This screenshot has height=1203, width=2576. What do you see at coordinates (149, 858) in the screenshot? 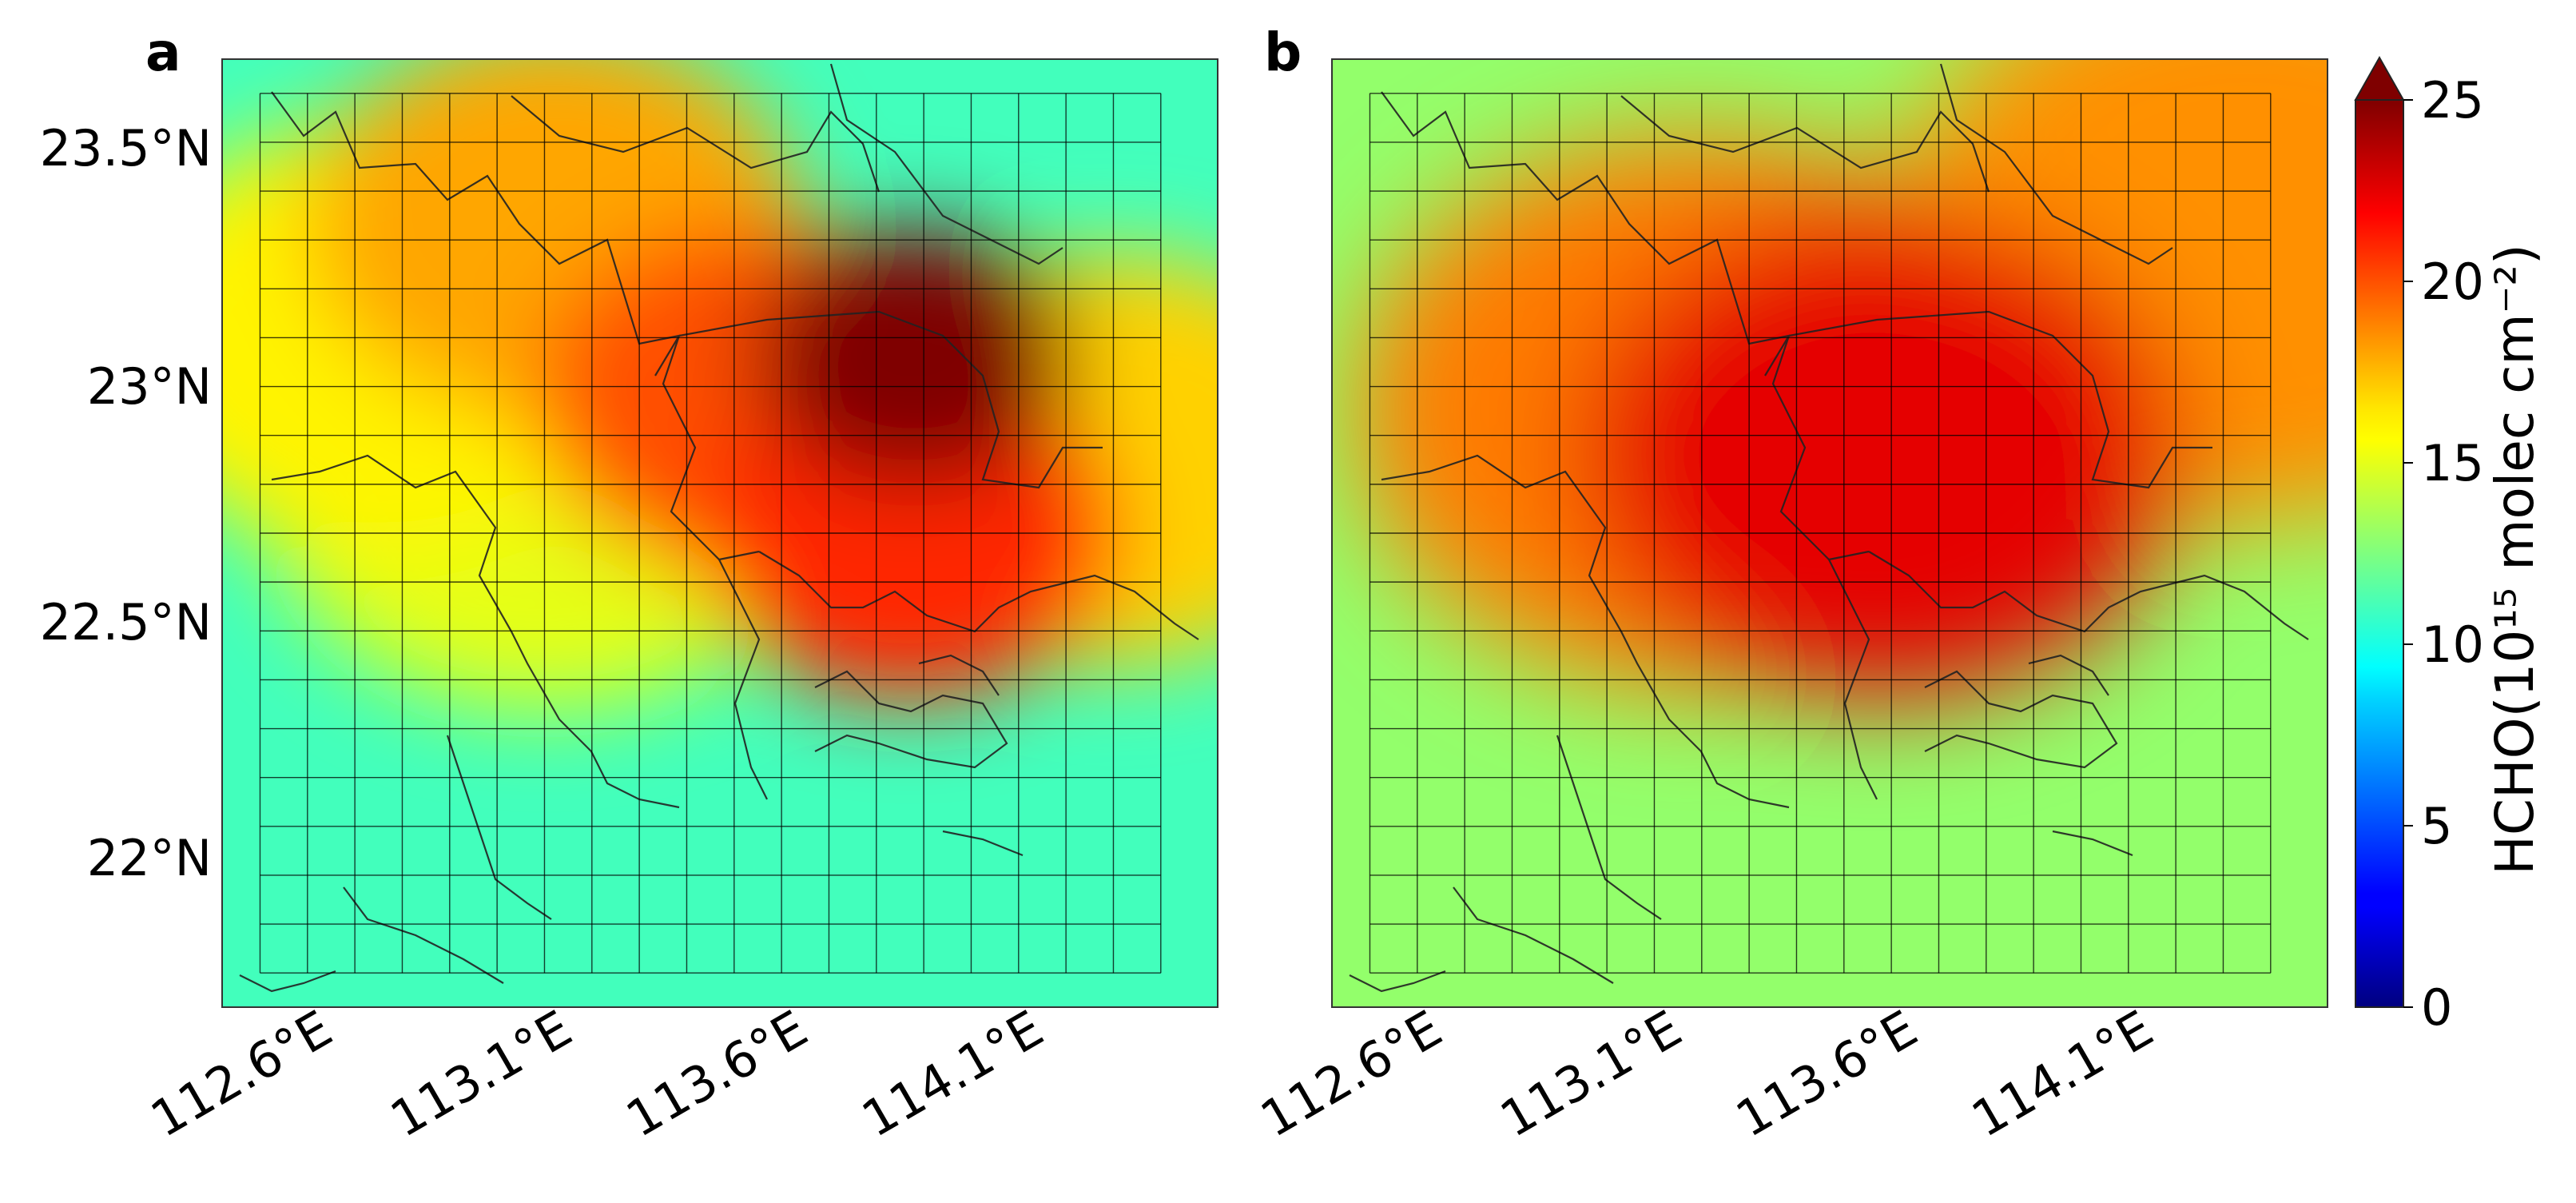
I see `y-tick-label: 22°N` at bounding box center [149, 858].